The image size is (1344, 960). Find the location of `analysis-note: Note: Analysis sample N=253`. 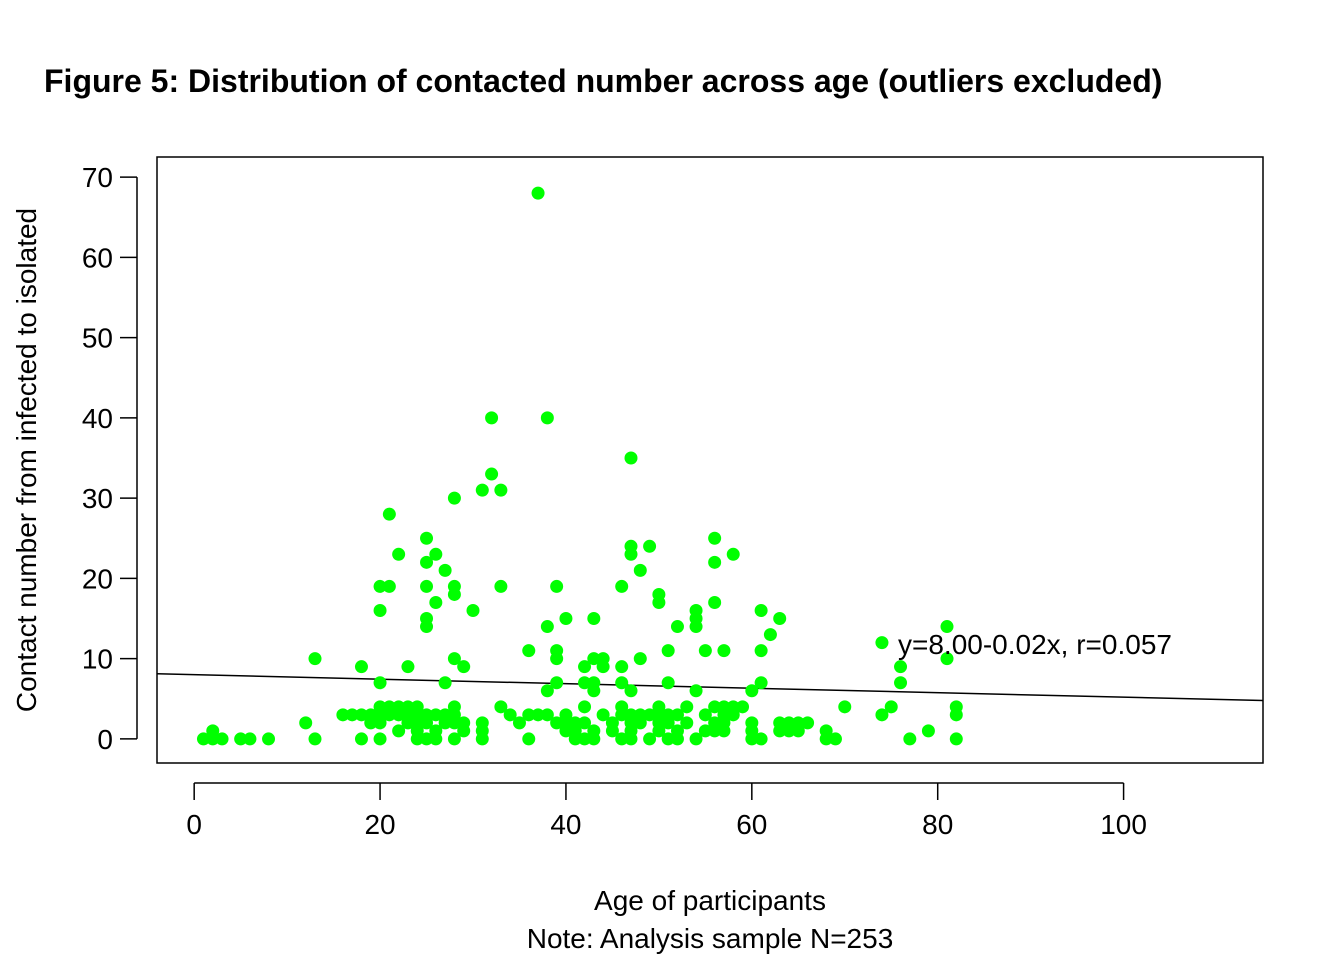

analysis-note: Note: Analysis sample N=253 is located at coordinates (710, 938).